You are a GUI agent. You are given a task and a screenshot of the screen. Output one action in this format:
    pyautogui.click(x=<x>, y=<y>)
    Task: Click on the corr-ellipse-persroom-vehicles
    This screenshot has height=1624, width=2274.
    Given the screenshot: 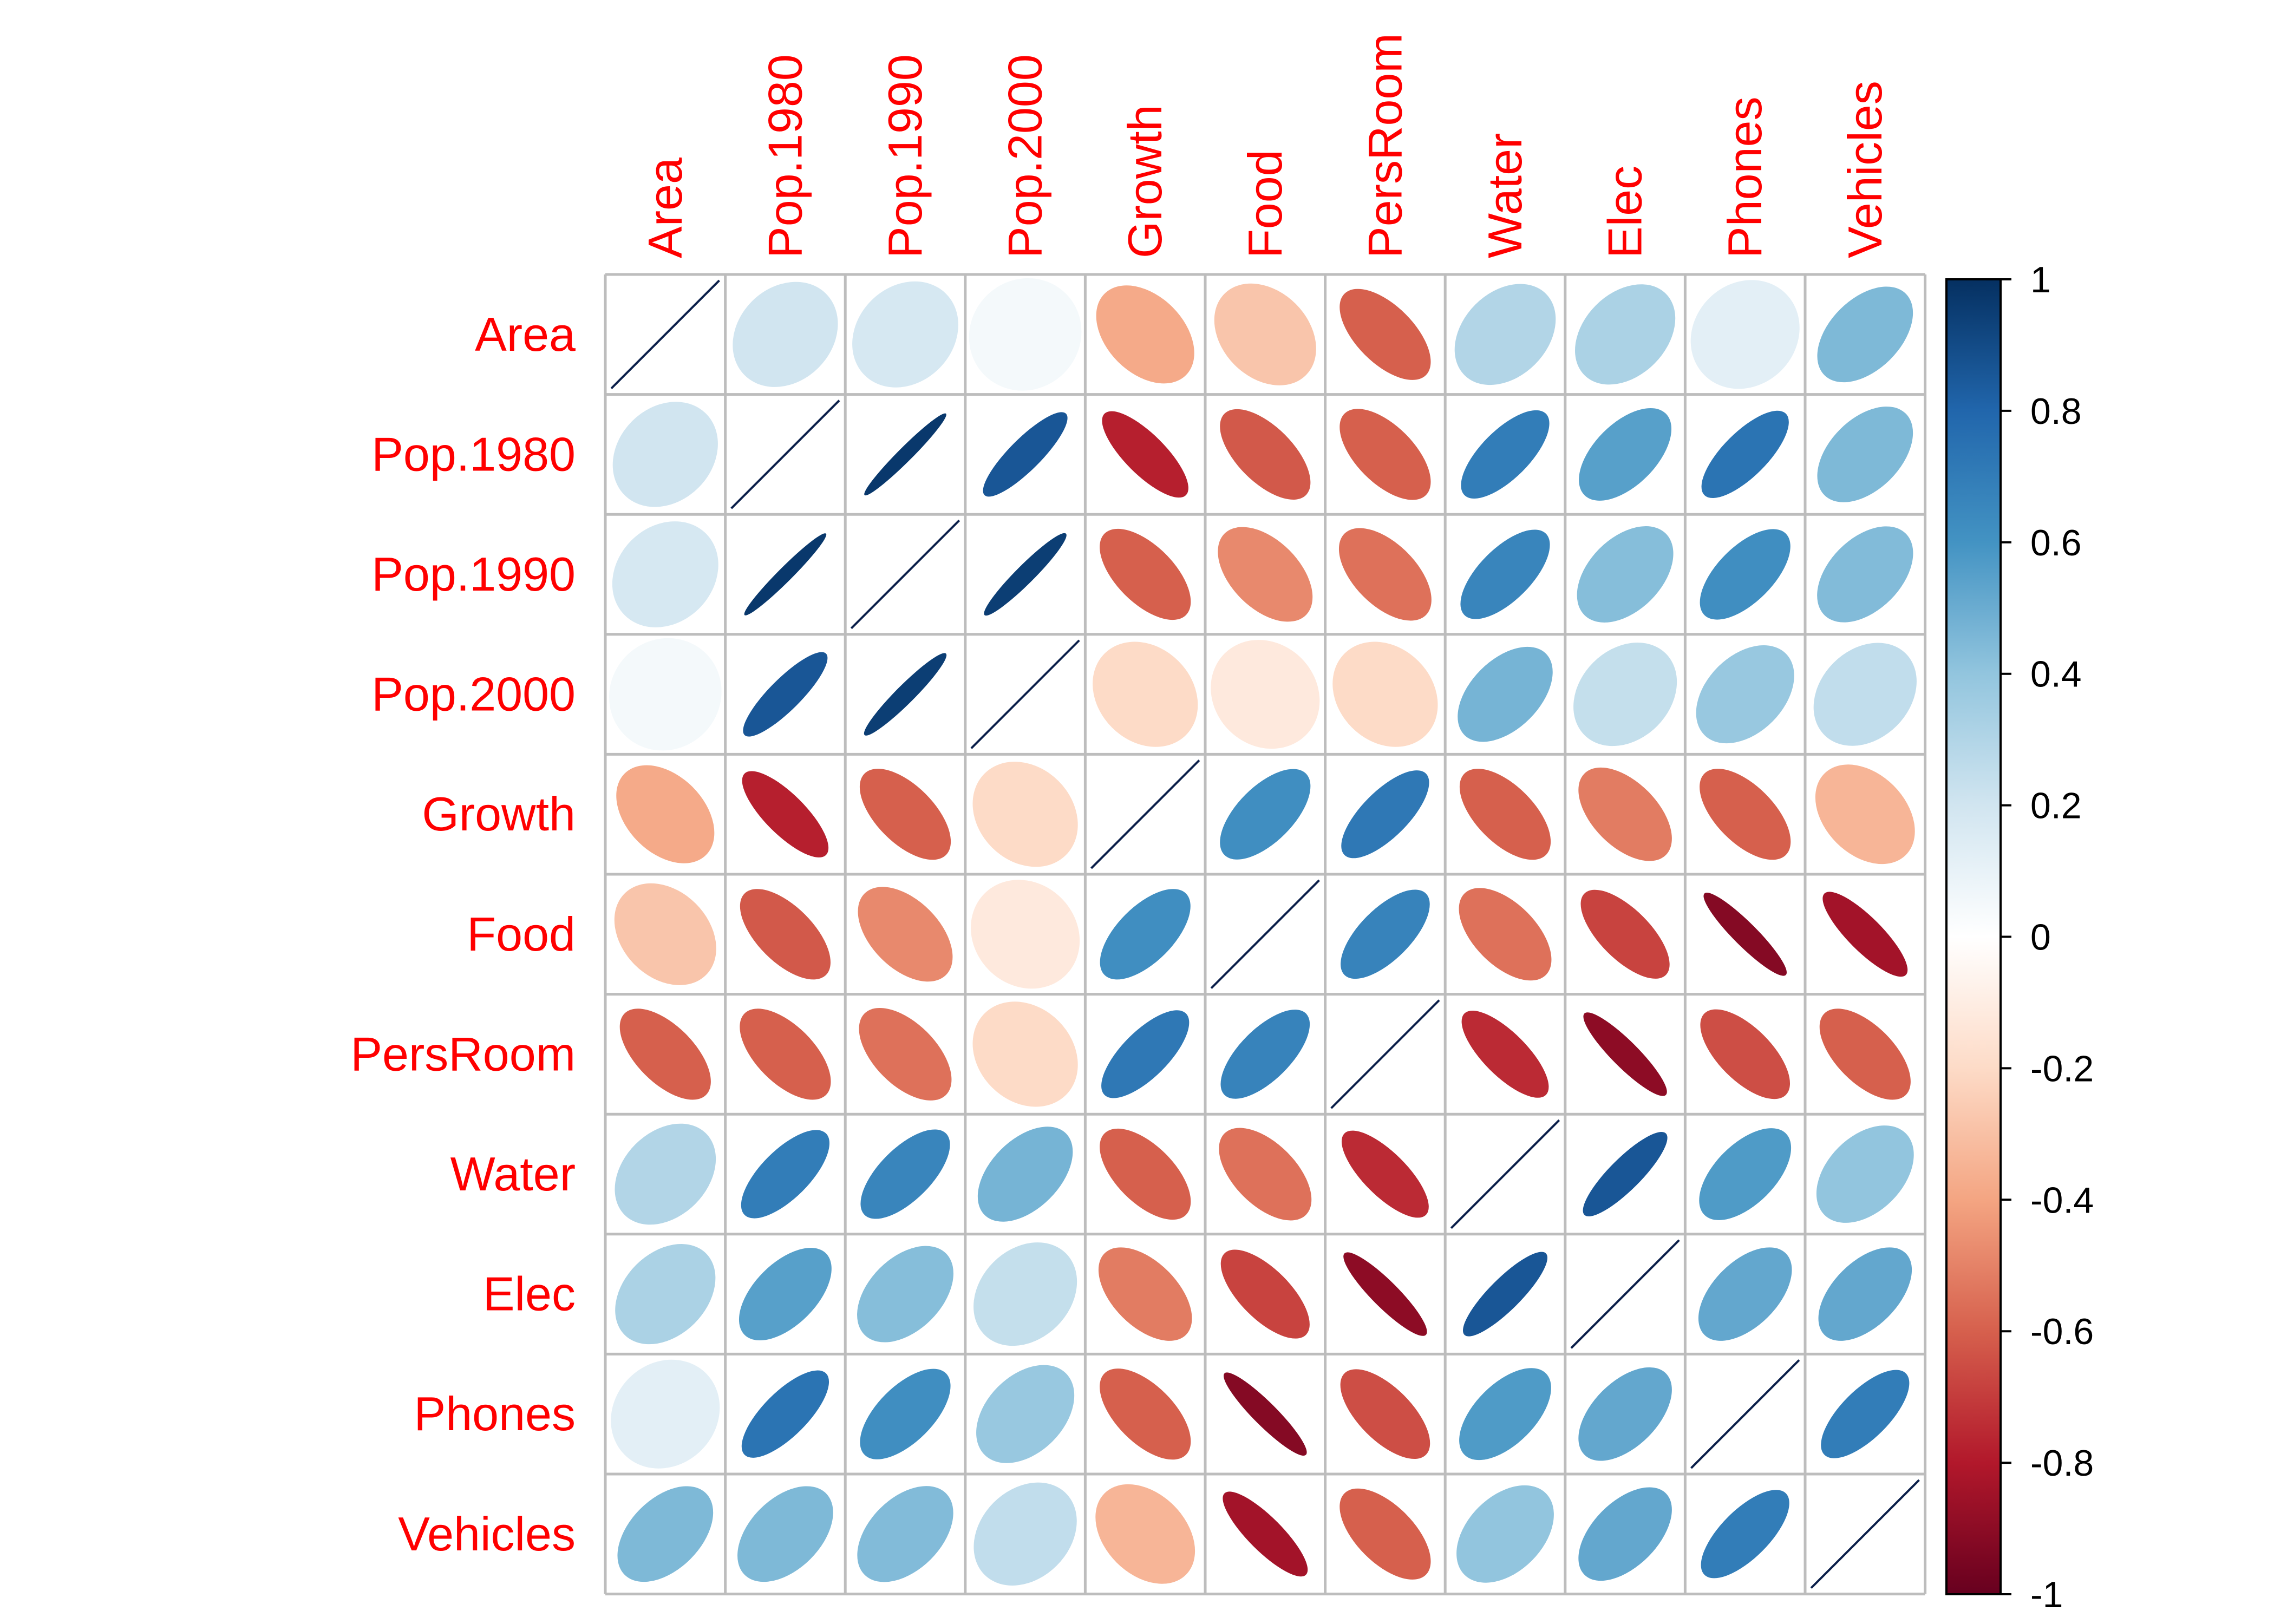 What is the action you would take?
    pyautogui.click(x=1865, y=1054)
    